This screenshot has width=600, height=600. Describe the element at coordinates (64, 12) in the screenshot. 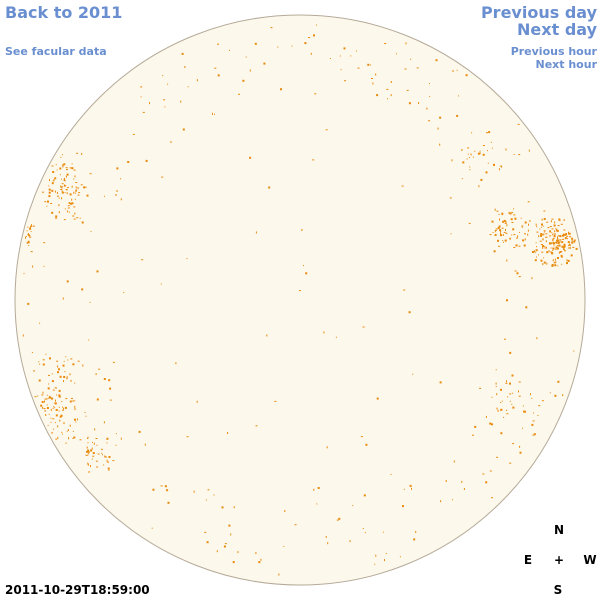

I see `back-to-year-link: Back to 2011` at that location.